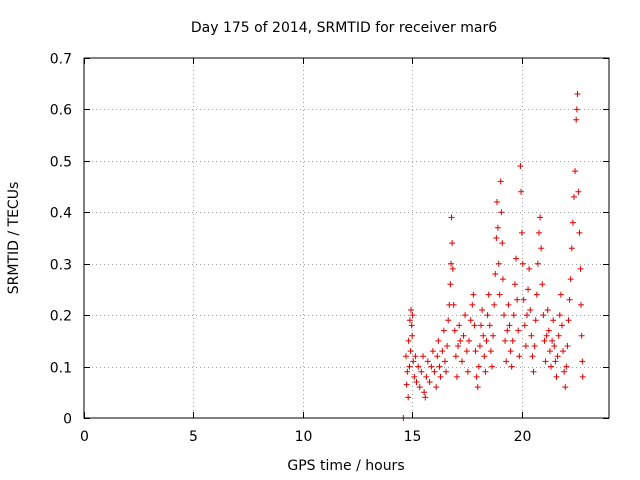  Describe the element at coordinates (67, 420) in the screenshot. I see `y-tick-label: 0` at that location.